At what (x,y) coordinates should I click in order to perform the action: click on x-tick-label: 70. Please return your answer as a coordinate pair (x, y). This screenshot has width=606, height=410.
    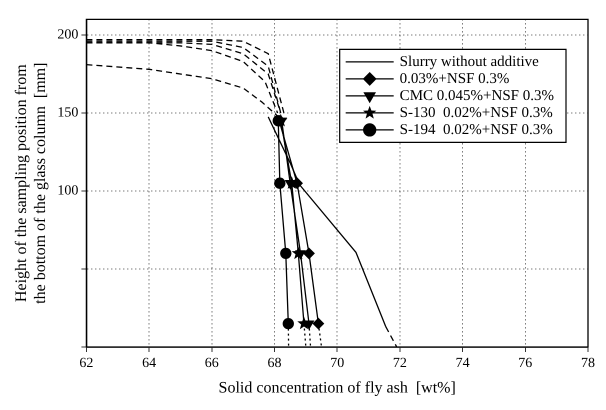
    Looking at the image, I should click on (337, 364).